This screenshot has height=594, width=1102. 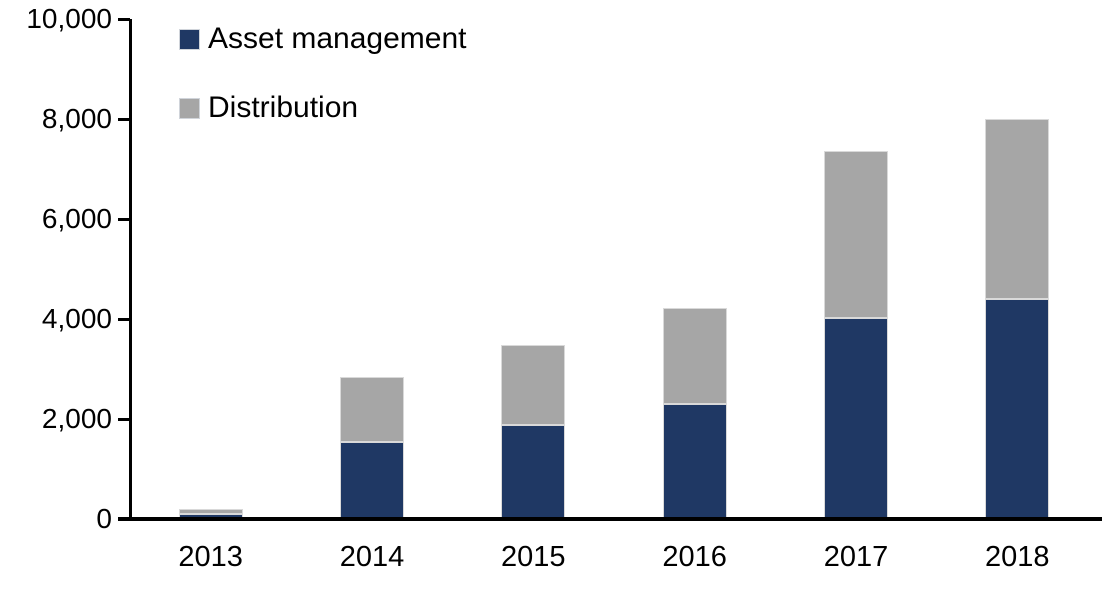 I want to click on x-axis-label-2017: 2017, so click(x=856, y=557).